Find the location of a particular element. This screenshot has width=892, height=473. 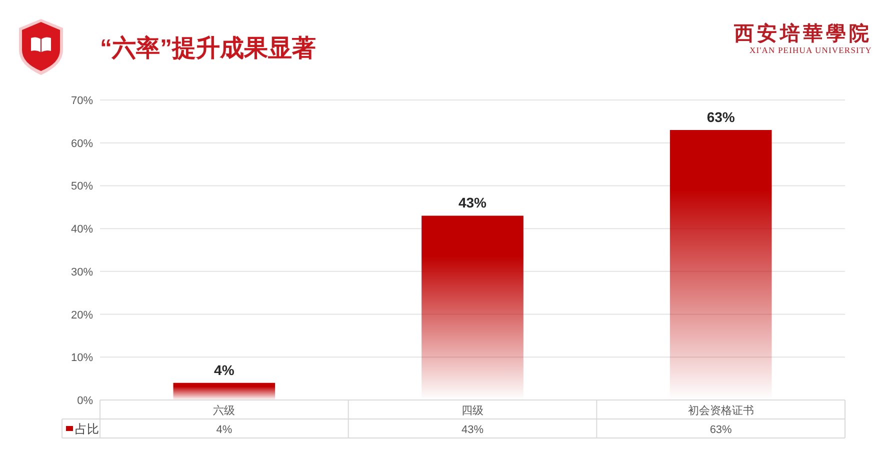

data-label: 63% is located at coordinates (720, 117).